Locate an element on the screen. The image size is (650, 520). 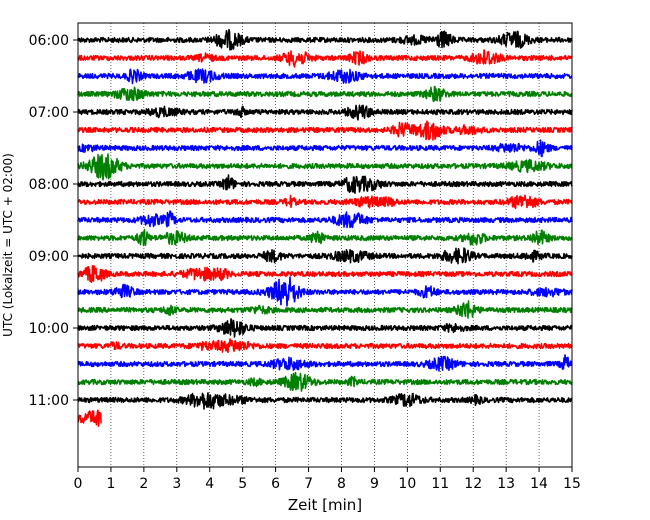
x-axis: 0 1 2 3 4 5 6 7 8 9 10 11 12 13 14 15 is located at coordinates (327, 479).